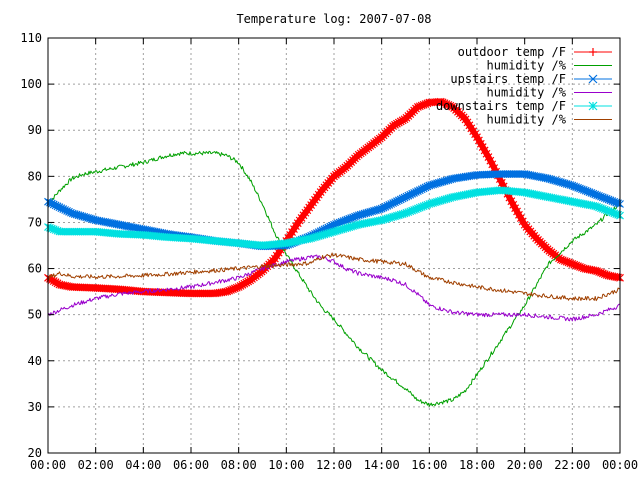  Describe the element at coordinates (508, 79) in the screenshot. I see `legend-label: upstairs temp /F` at that location.